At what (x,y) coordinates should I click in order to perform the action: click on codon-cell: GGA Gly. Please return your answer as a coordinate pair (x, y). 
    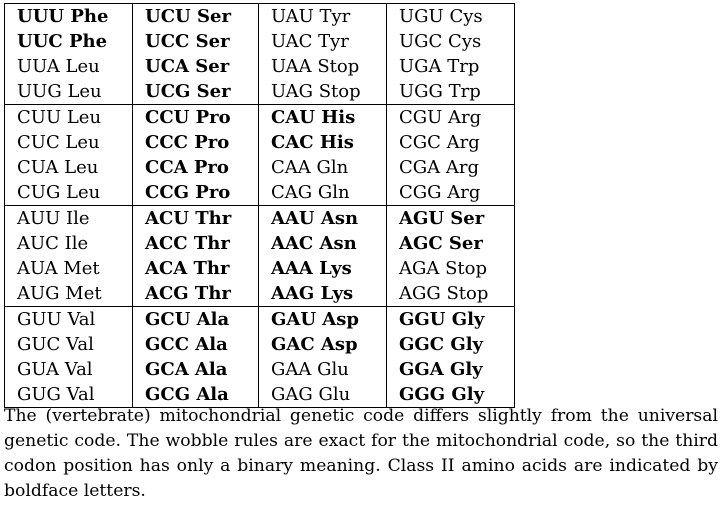
    Looking at the image, I should click on (450, 369).